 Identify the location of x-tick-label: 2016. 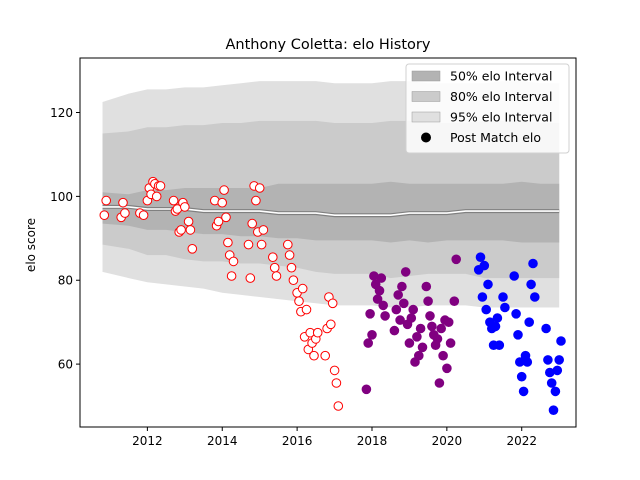
(297, 441).